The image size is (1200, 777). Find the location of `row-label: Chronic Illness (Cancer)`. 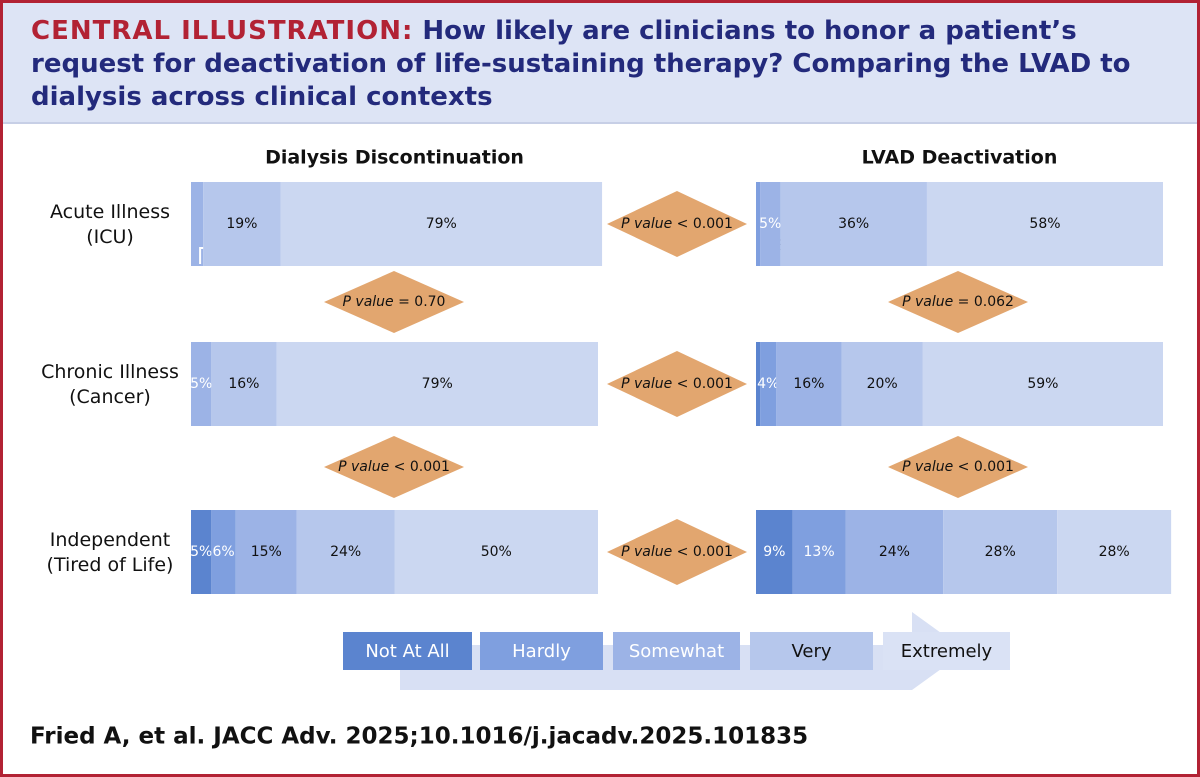

row-label: Chronic Illness (Cancer) is located at coordinates (110, 384).